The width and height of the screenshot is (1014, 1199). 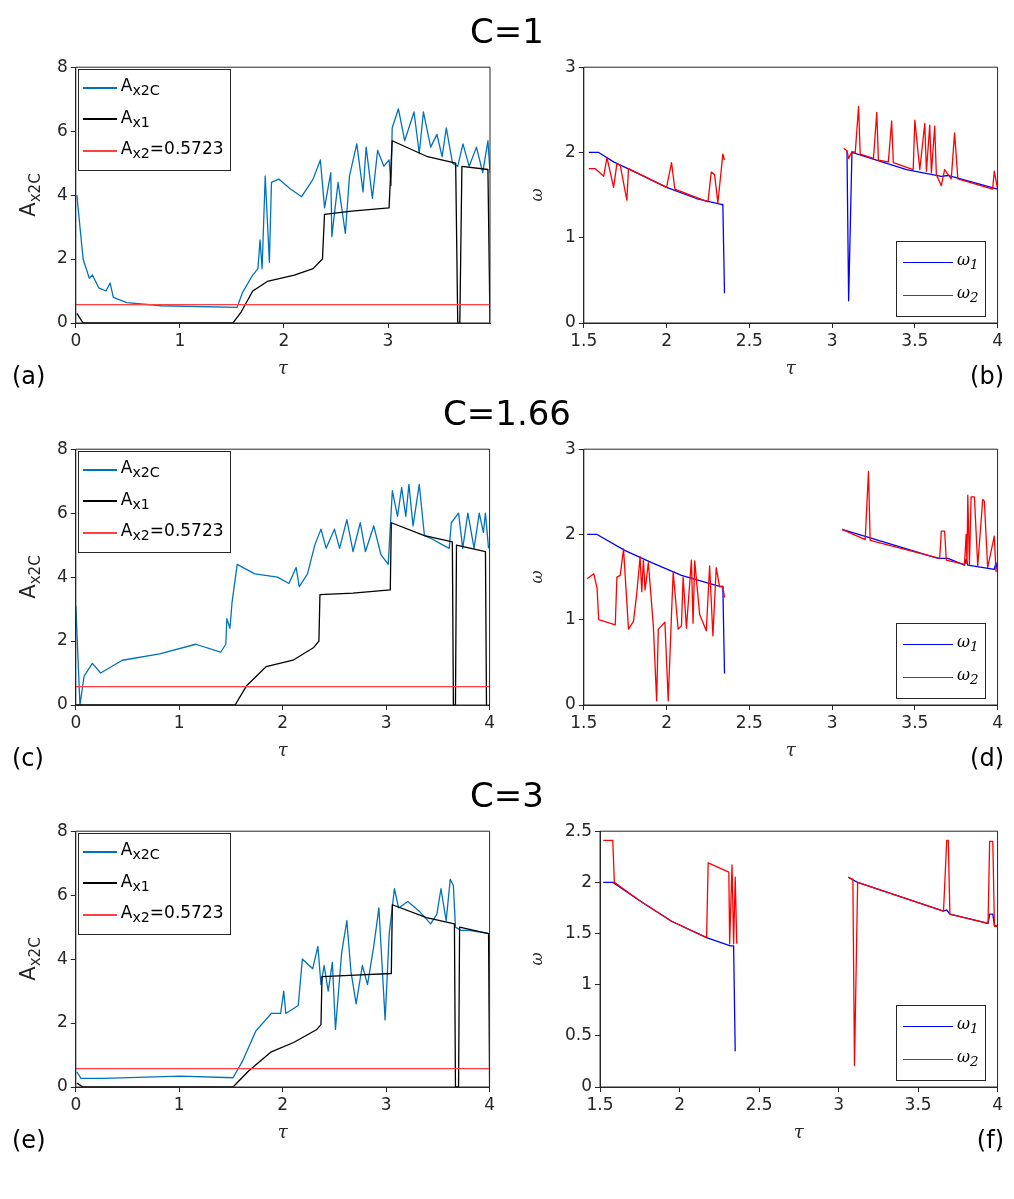 What do you see at coordinates (578, 931) in the screenshot?
I see `y-tick-label: 1.5` at bounding box center [578, 931].